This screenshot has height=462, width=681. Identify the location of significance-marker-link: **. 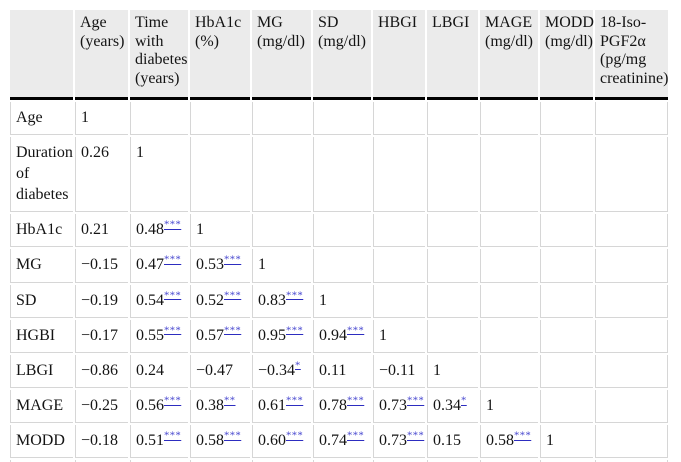
(230, 401).